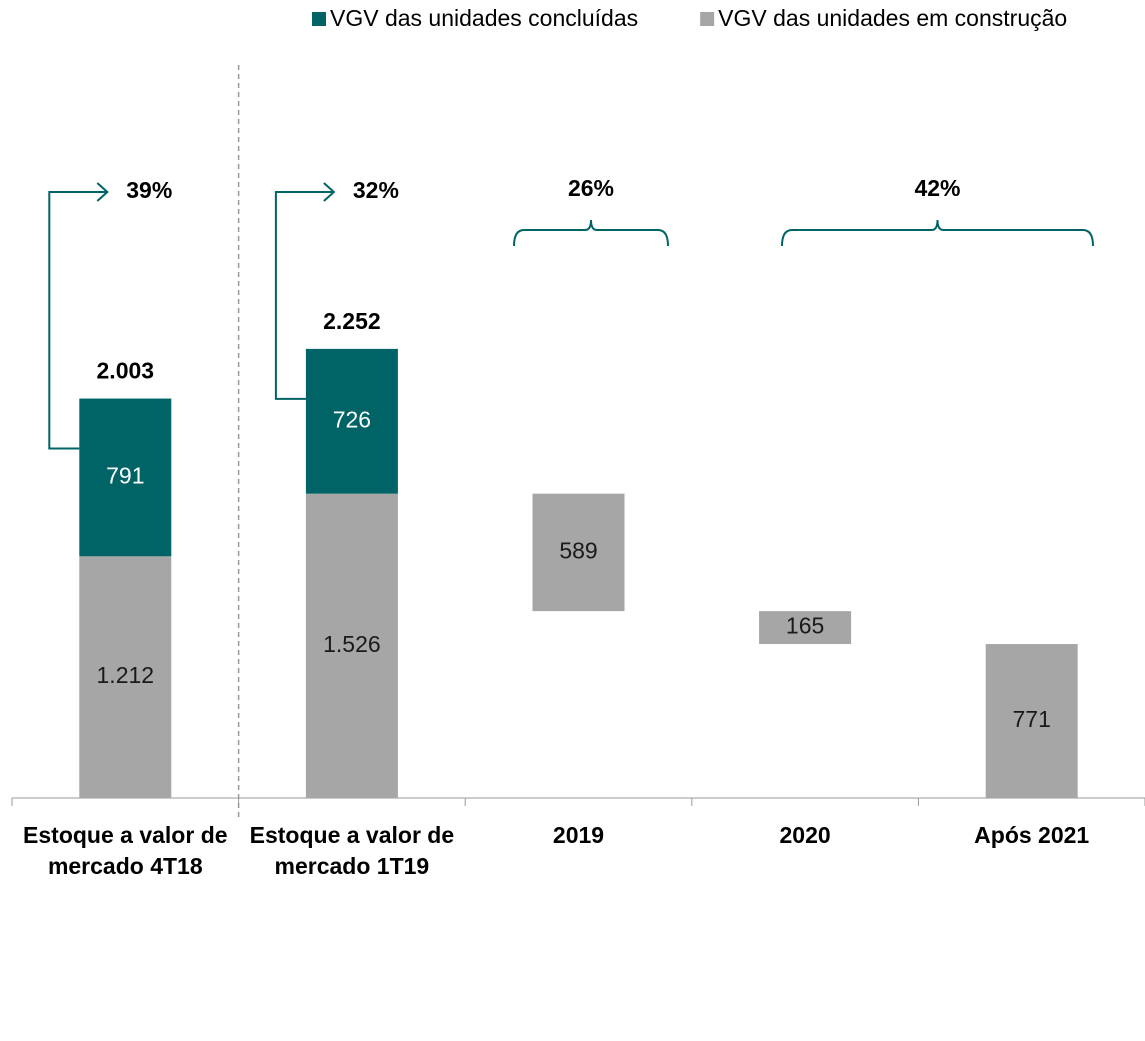  What do you see at coordinates (1032, 835) in the screenshot?
I see `x-tick-label: Após 2021` at bounding box center [1032, 835].